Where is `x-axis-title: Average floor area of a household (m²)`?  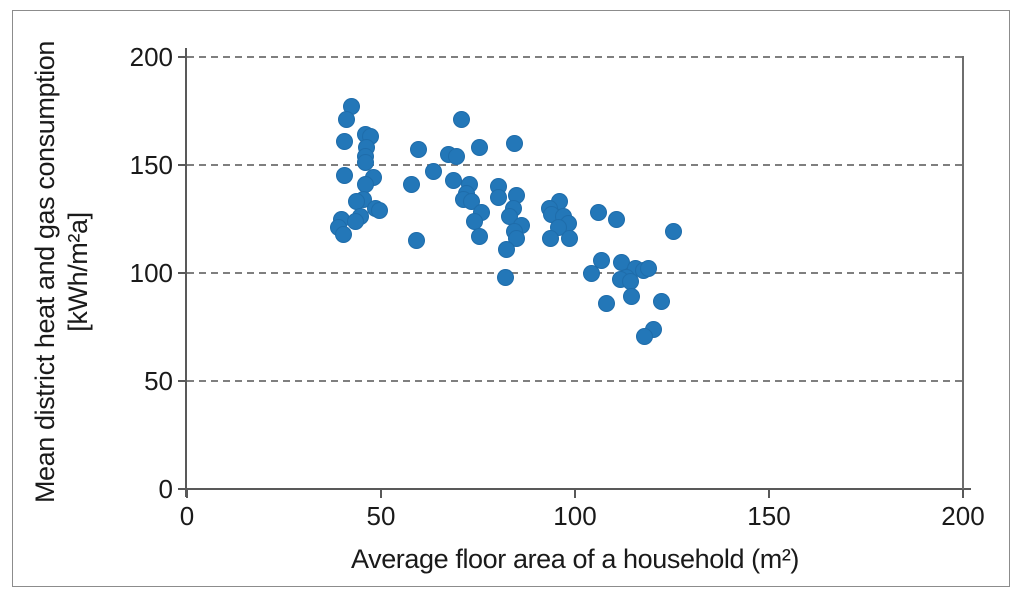
x-axis-title: Average floor area of a household (m²) is located at coordinates (575, 559).